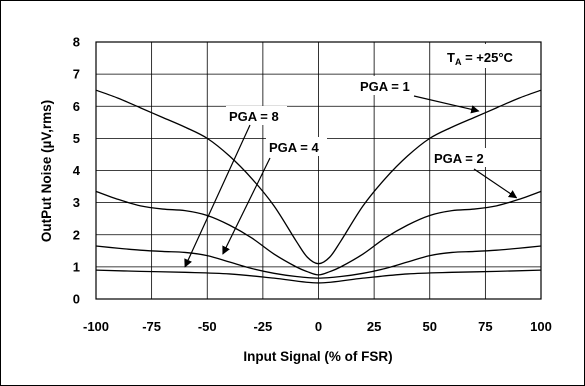 The width and height of the screenshot is (585, 386). Describe the element at coordinates (151, 326) in the screenshot. I see `x-tick-label: -75` at that location.